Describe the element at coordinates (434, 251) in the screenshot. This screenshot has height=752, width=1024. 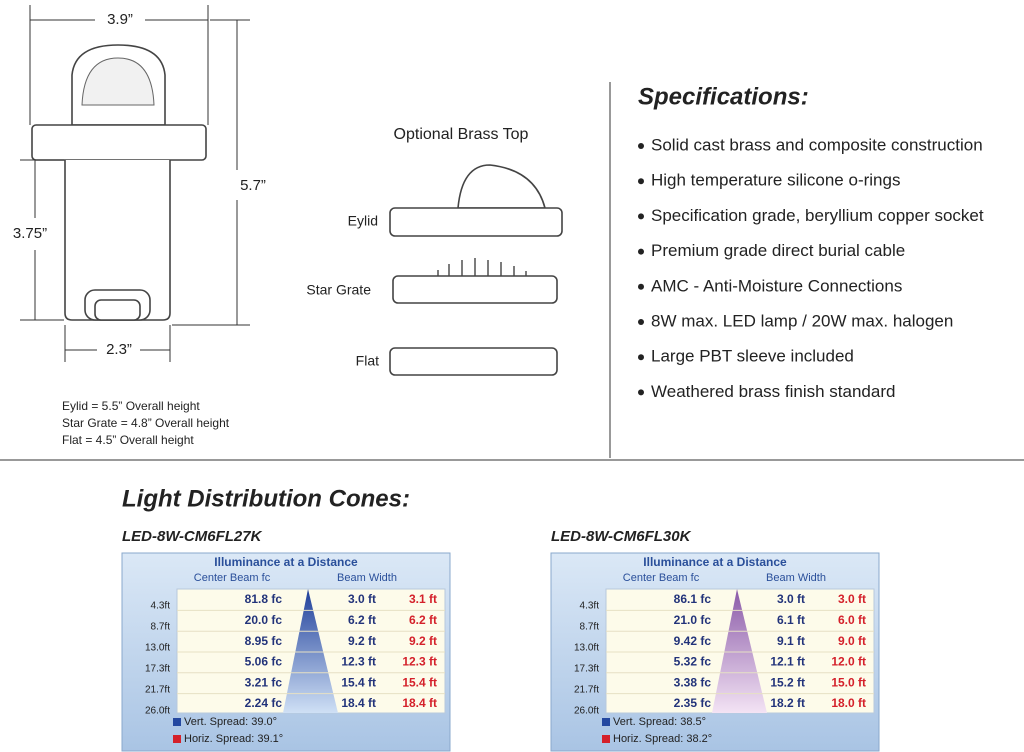
I see `top-options: Optional Brass Top Eylid Star Grate Flat` at that location.